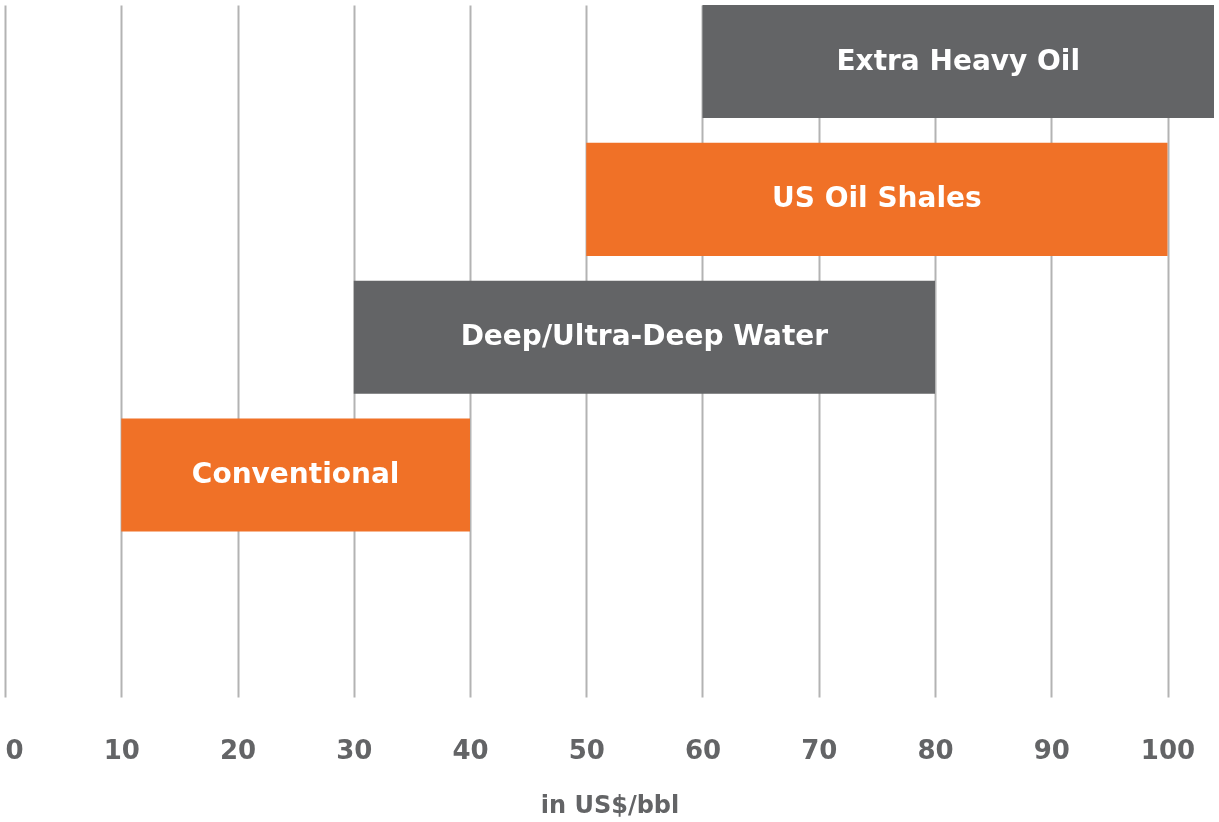 The height and width of the screenshot is (822, 1219). Describe the element at coordinates (470, 749) in the screenshot. I see `x-tick-label: 40` at that location.